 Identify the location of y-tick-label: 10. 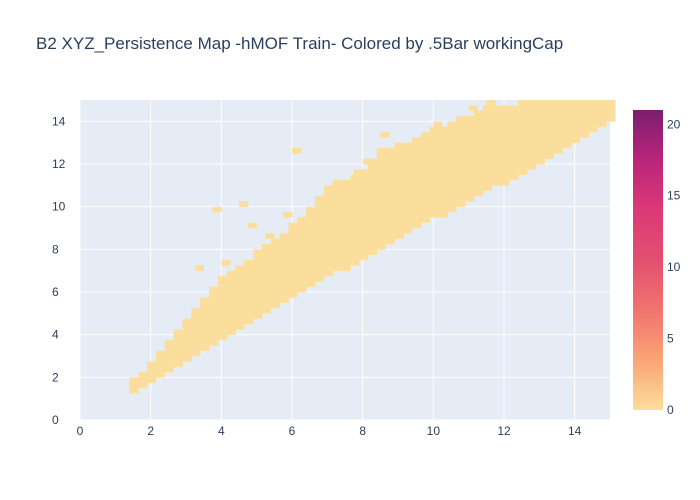
(59, 207).